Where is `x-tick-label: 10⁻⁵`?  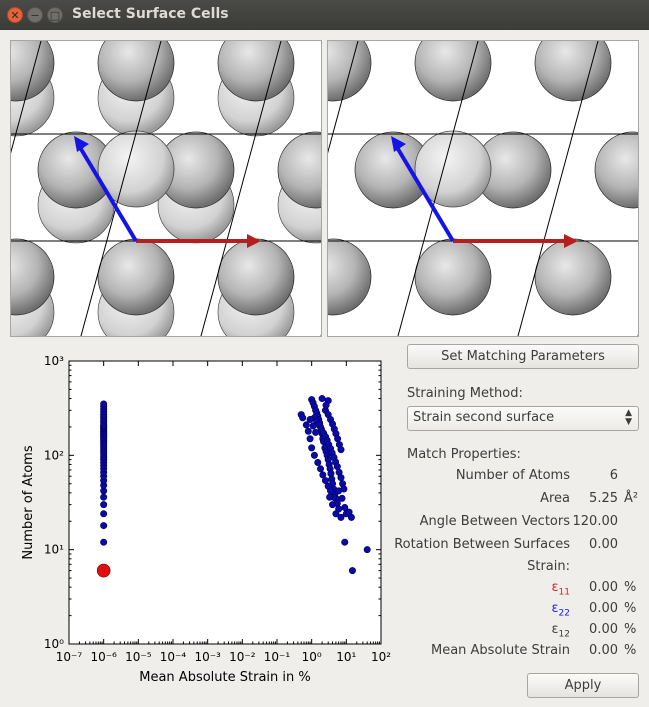
x-tick-label: 10⁻⁵ is located at coordinates (138, 657).